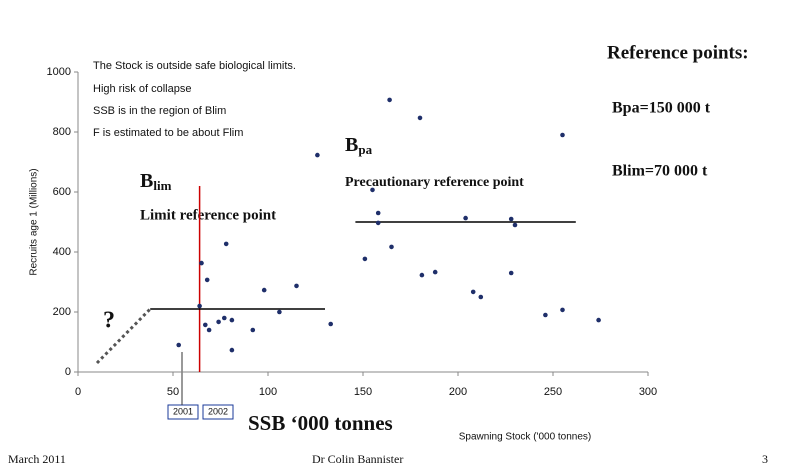 Image resolution: width=800 pixels, height=468 pixels. Describe the element at coordinates (168, 133) in the screenshot. I see `note-line: F is estimated to be about Flim` at that location.